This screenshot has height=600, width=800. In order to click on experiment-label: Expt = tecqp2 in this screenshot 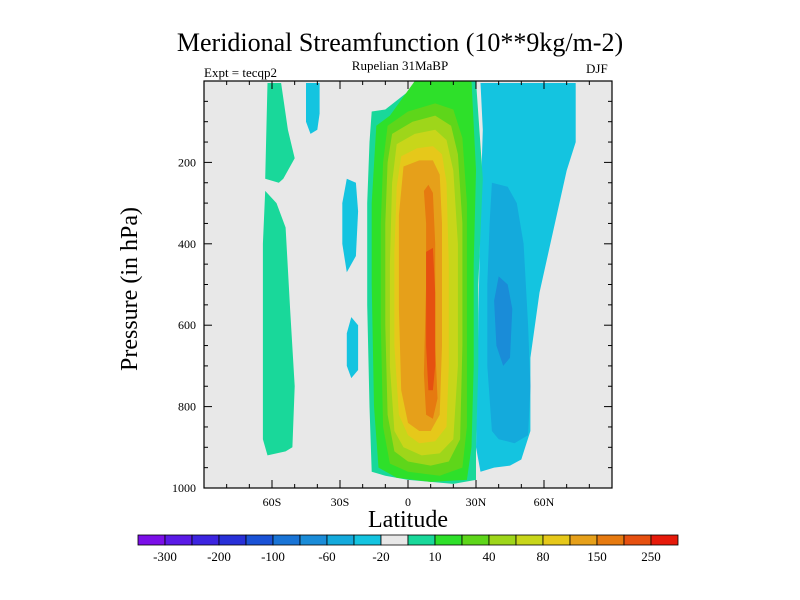, I will do `click(241, 72)`.